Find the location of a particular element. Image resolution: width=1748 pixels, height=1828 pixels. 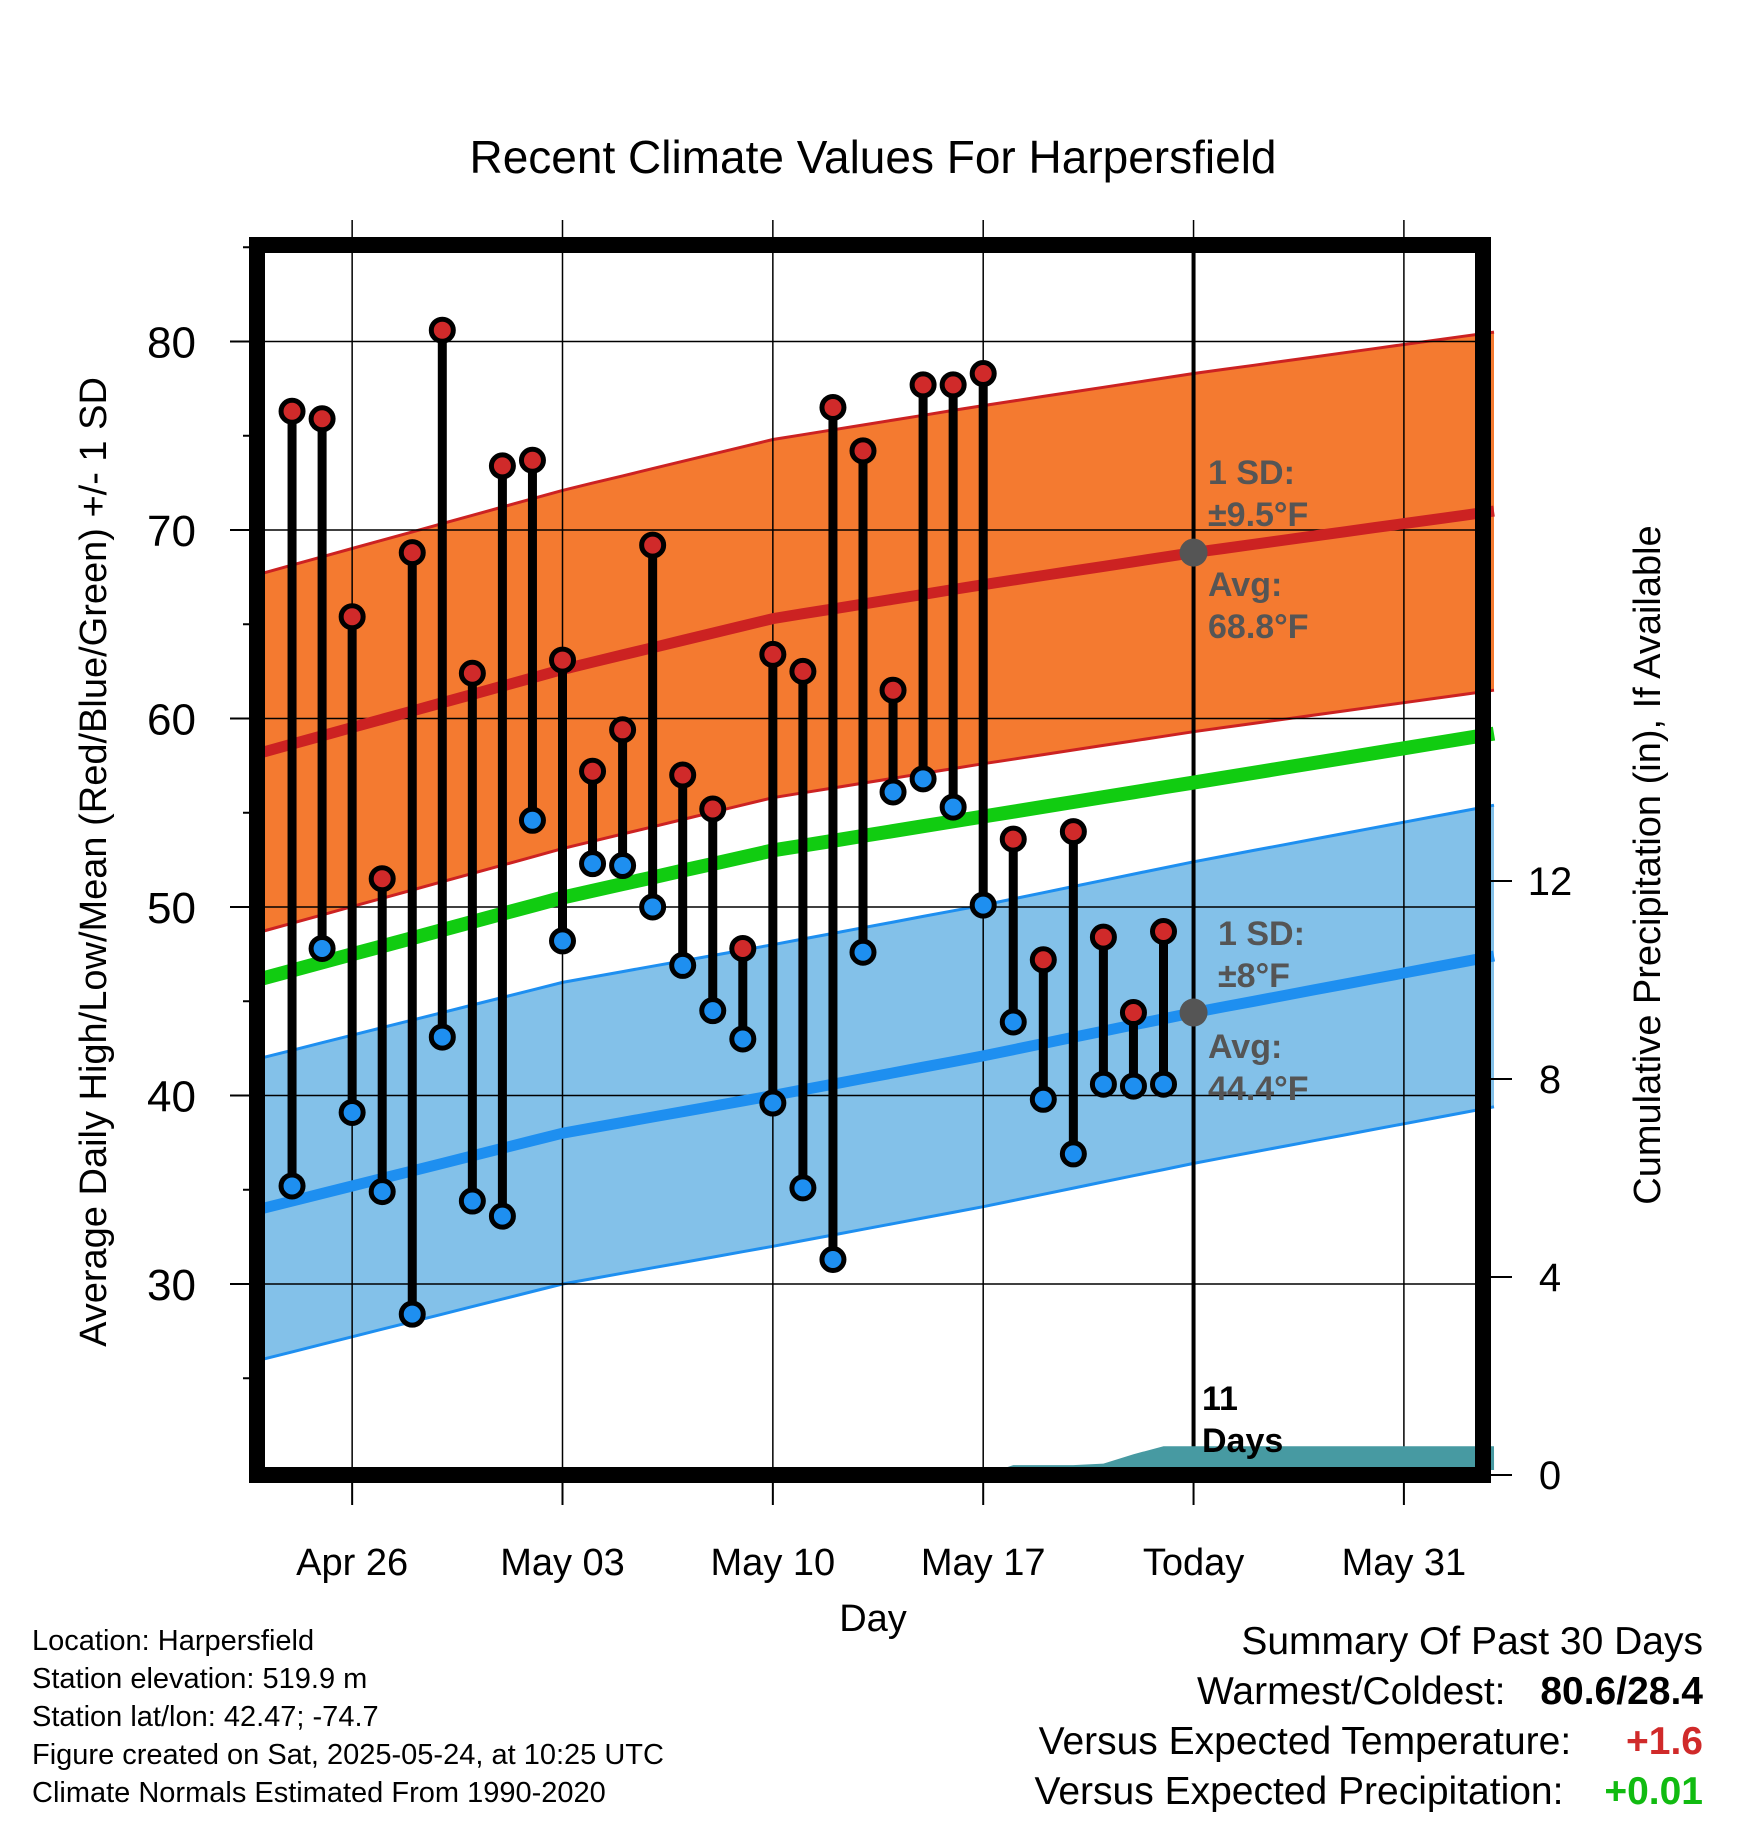

x-tick-label: May 03 is located at coordinates (562, 1563).